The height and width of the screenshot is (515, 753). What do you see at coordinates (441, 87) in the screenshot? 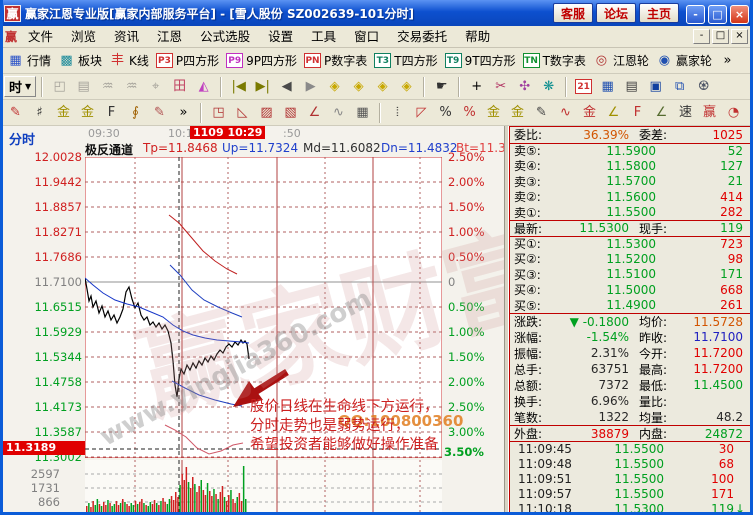
I see `hand-icon: ☛` at bounding box center [441, 87].